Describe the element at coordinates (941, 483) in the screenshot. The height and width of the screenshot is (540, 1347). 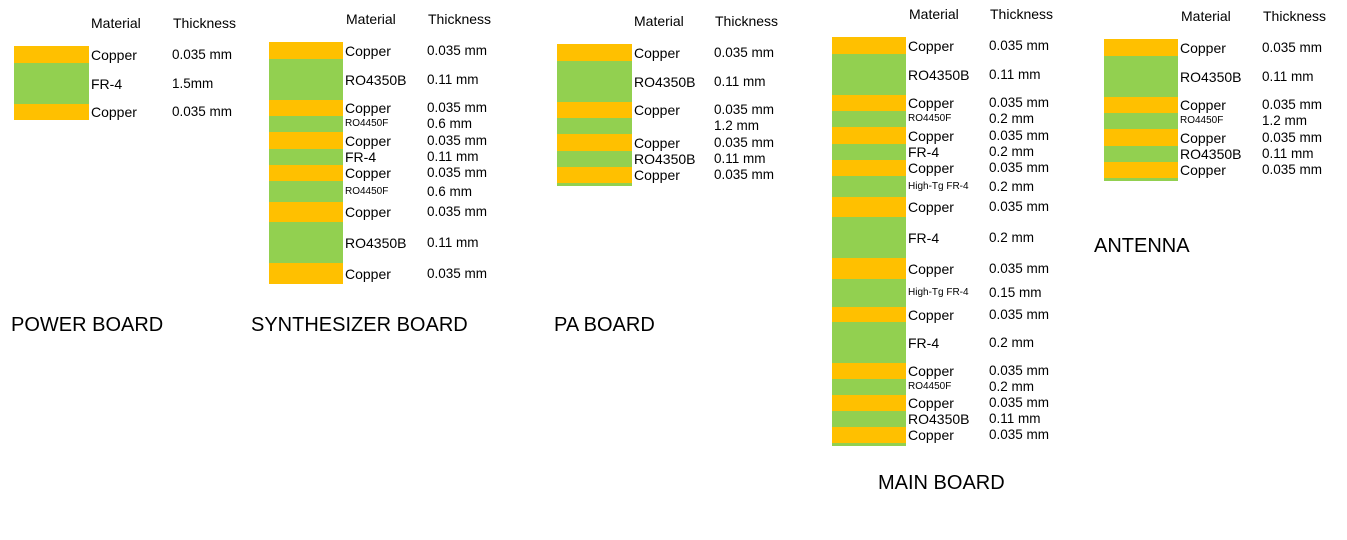
I see `board-title: MAIN BOARD` at that location.